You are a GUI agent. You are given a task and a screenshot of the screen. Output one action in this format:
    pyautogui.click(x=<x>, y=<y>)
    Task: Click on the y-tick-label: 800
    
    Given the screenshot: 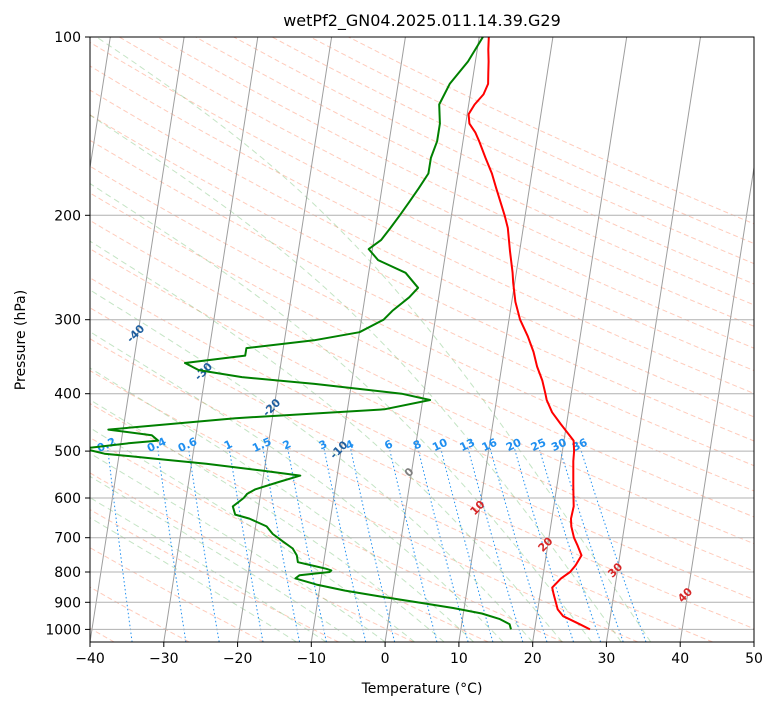 What is the action you would take?
    pyautogui.click(x=67, y=573)
    